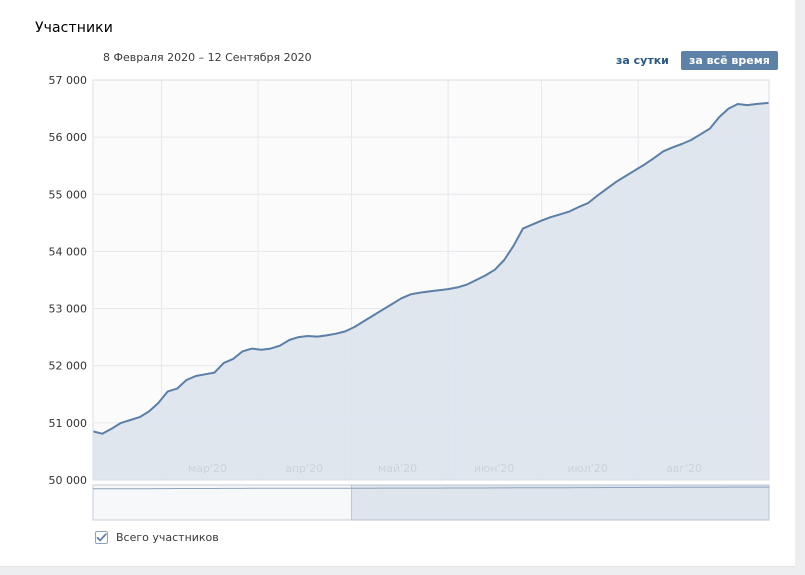 The width and height of the screenshot is (805, 575). I want to click on legend-label: Всего участников, so click(167, 537).